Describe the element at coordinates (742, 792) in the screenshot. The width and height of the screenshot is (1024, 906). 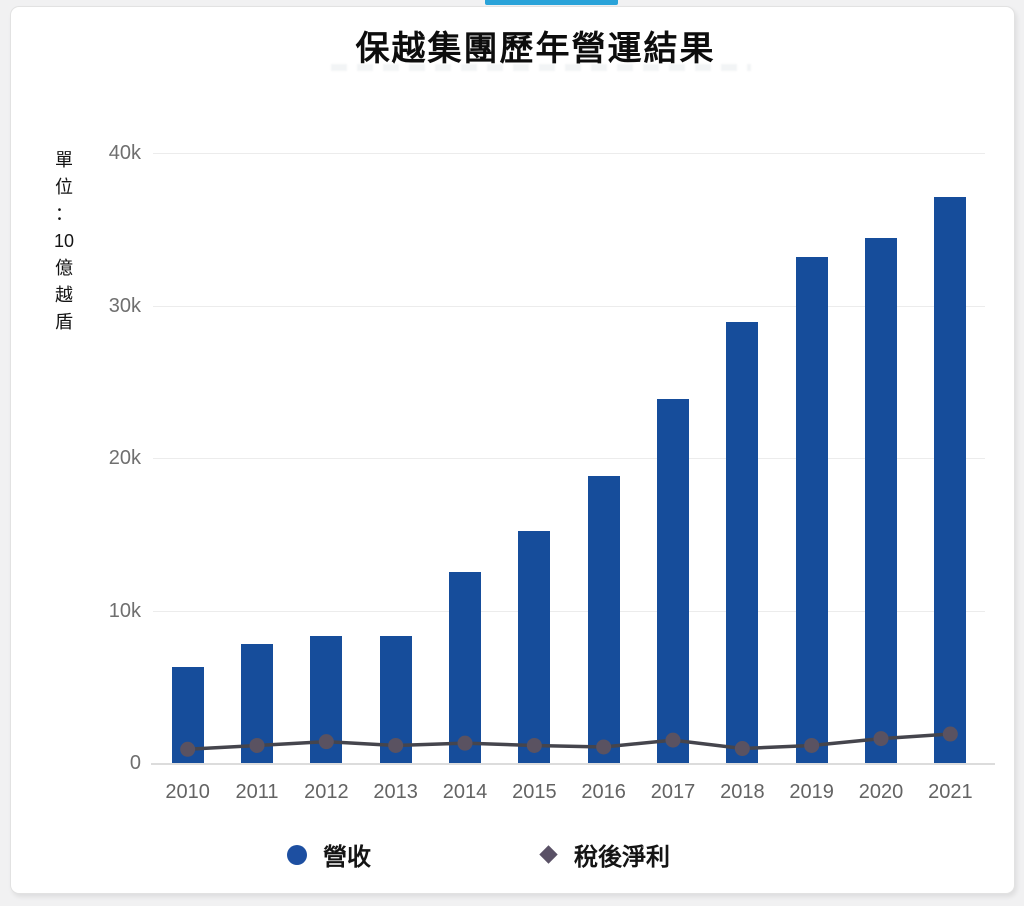
I see `x-tick-label-2018: 2018` at that location.